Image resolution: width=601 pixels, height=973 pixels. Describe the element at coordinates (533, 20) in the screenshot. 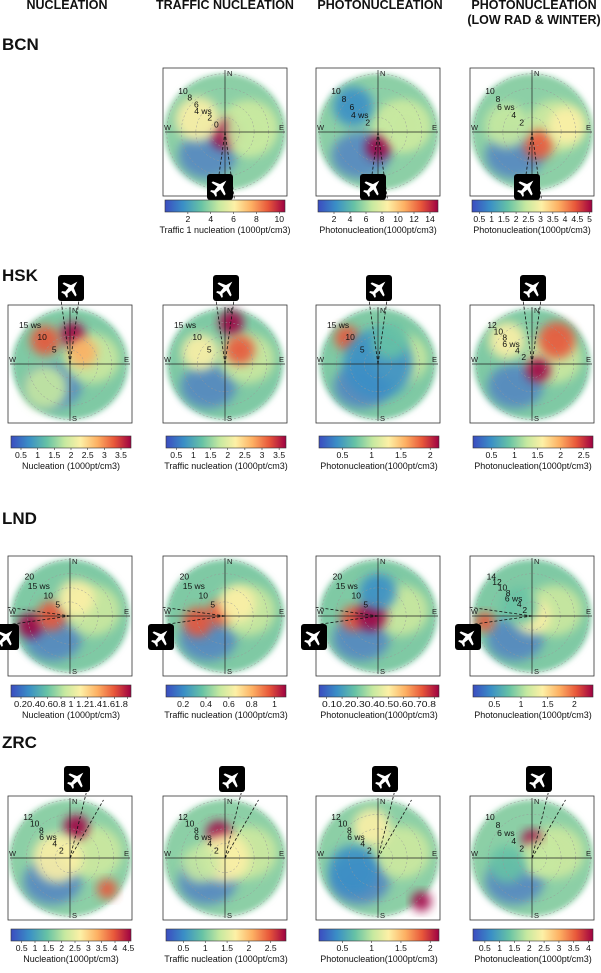

I see `column-header-photonucleation-low-rad-sub: (LOW RAD & WINTER)` at that location.